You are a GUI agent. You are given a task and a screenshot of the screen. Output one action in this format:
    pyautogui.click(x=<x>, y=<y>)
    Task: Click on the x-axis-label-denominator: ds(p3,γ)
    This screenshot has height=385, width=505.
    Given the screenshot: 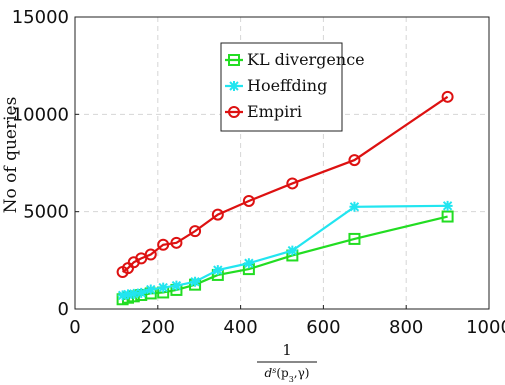 What is the action you would take?
    pyautogui.click(x=287, y=375)
    